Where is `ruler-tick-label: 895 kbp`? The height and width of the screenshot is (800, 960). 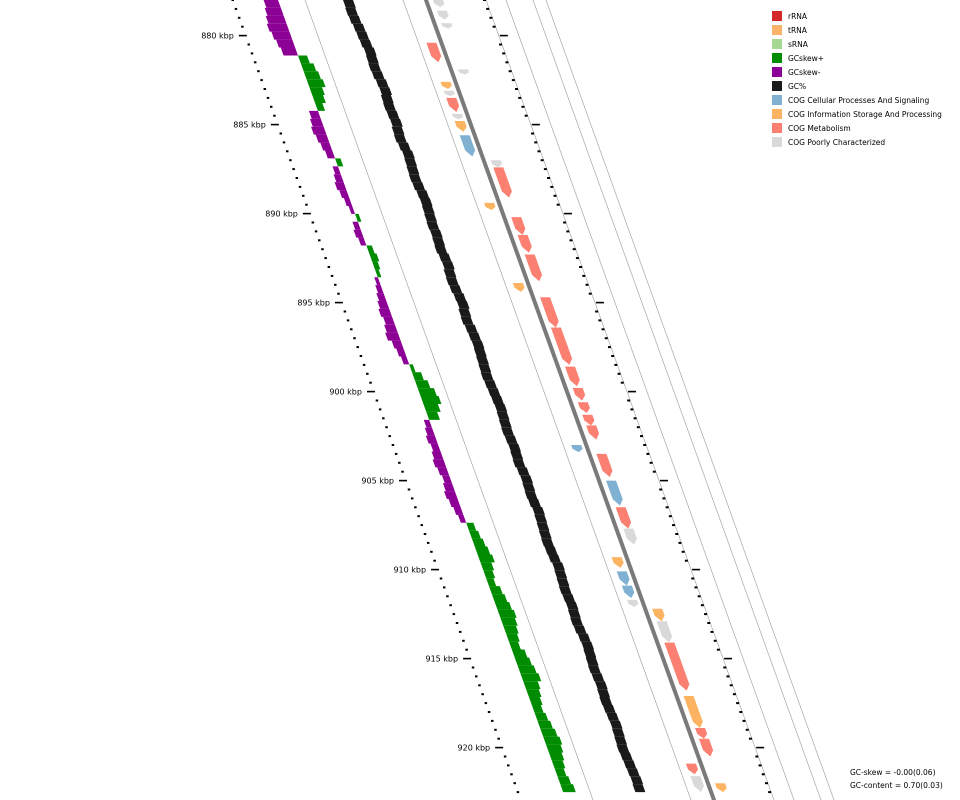
ruler-tick-label: 895 kbp is located at coordinates (313, 303).